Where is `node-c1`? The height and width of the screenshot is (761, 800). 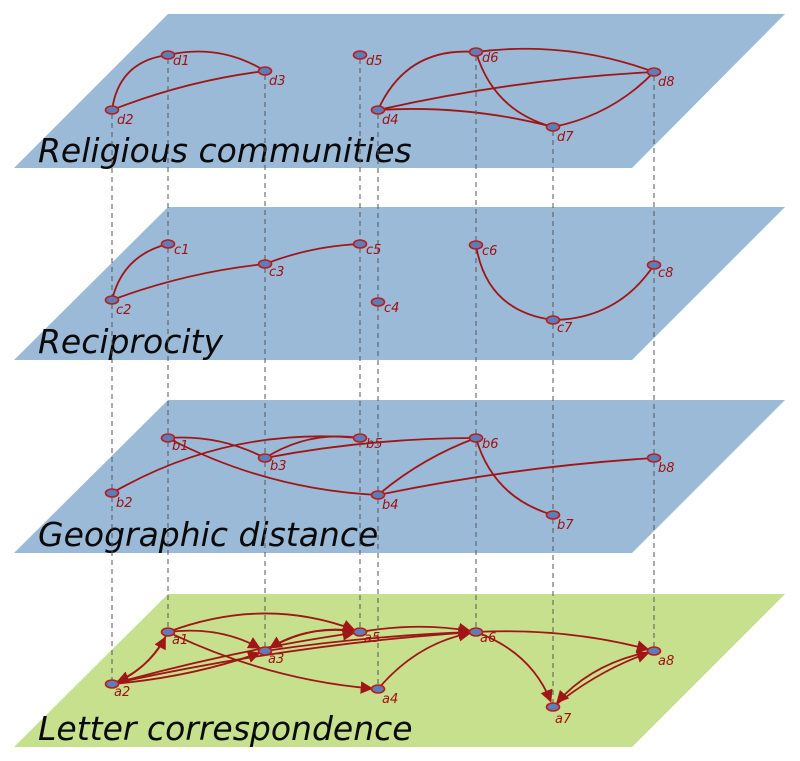 node-c1 is located at coordinates (168, 244).